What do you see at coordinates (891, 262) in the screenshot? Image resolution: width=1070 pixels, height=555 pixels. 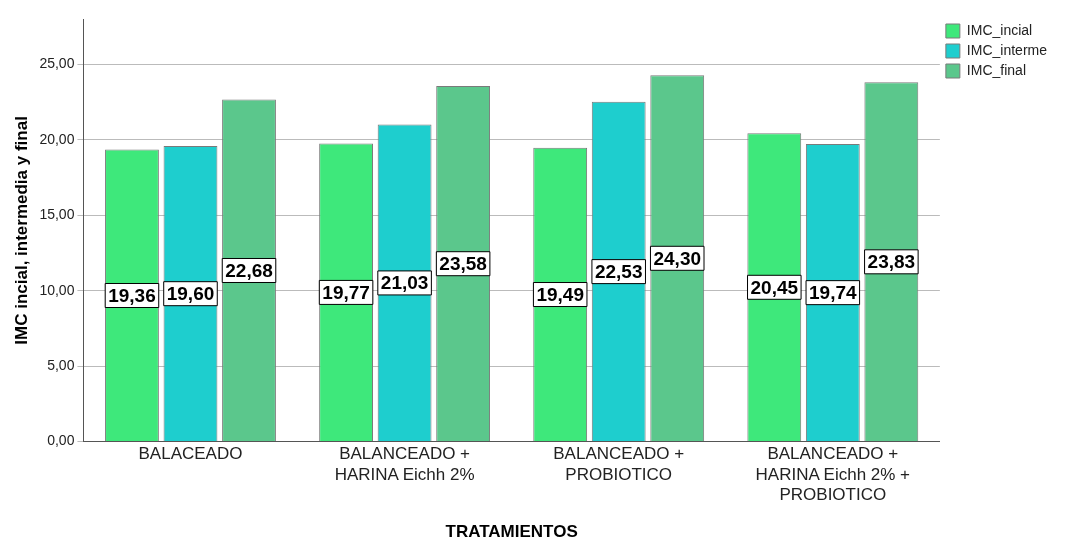 I see `data-label: 23,83` at bounding box center [891, 262].